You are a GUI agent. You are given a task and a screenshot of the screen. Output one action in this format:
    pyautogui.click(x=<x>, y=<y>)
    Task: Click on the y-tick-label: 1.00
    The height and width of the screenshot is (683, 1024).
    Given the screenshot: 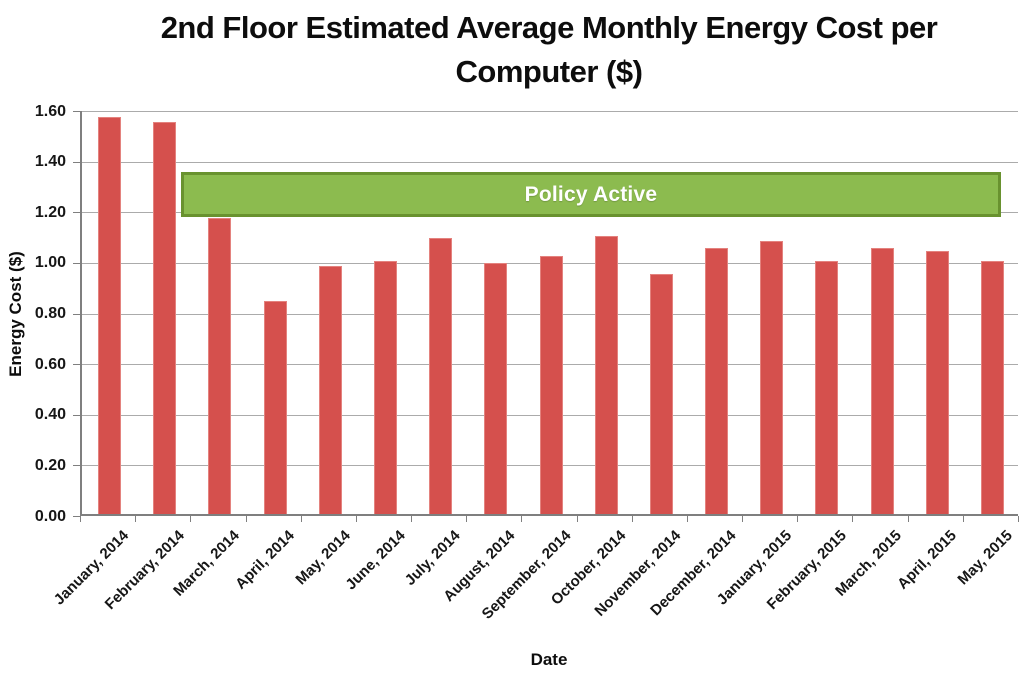 What is the action you would take?
    pyautogui.click(x=50, y=263)
    